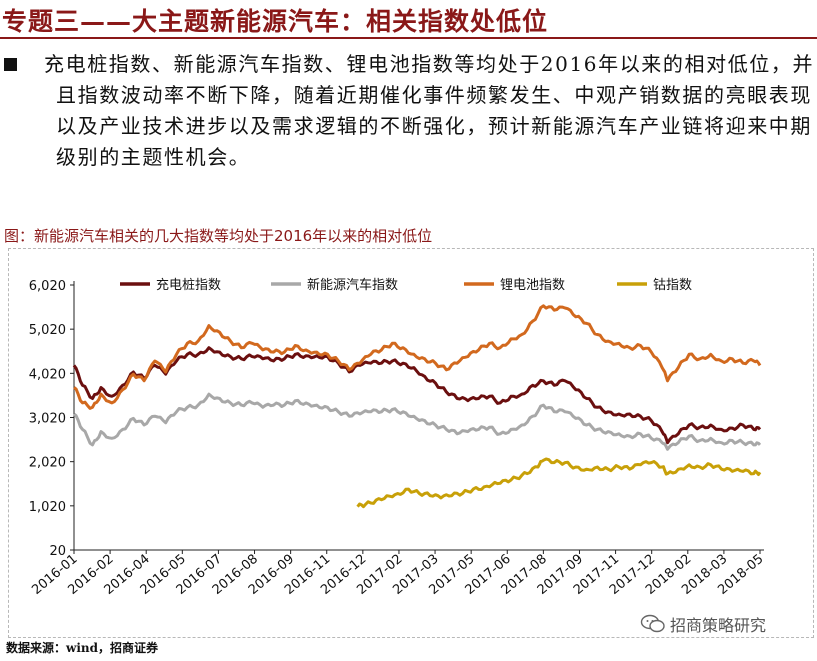  What do you see at coordinates (718, 625) in the screenshot?
I see `watermark-label: 招商策略研究` at bounding box center [718, 625].